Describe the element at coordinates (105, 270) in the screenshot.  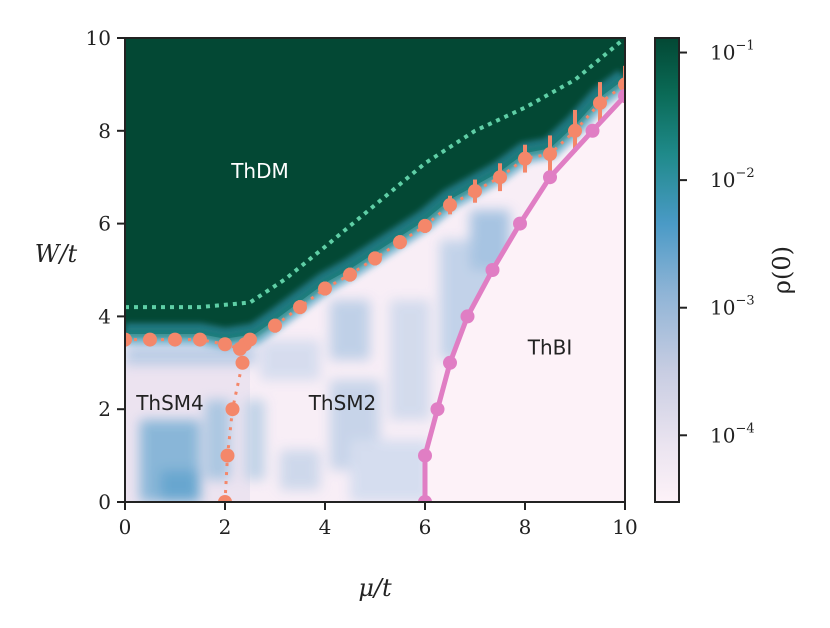
I see `y-axis-ticks: 0 2 4 6 8 10` at that location.